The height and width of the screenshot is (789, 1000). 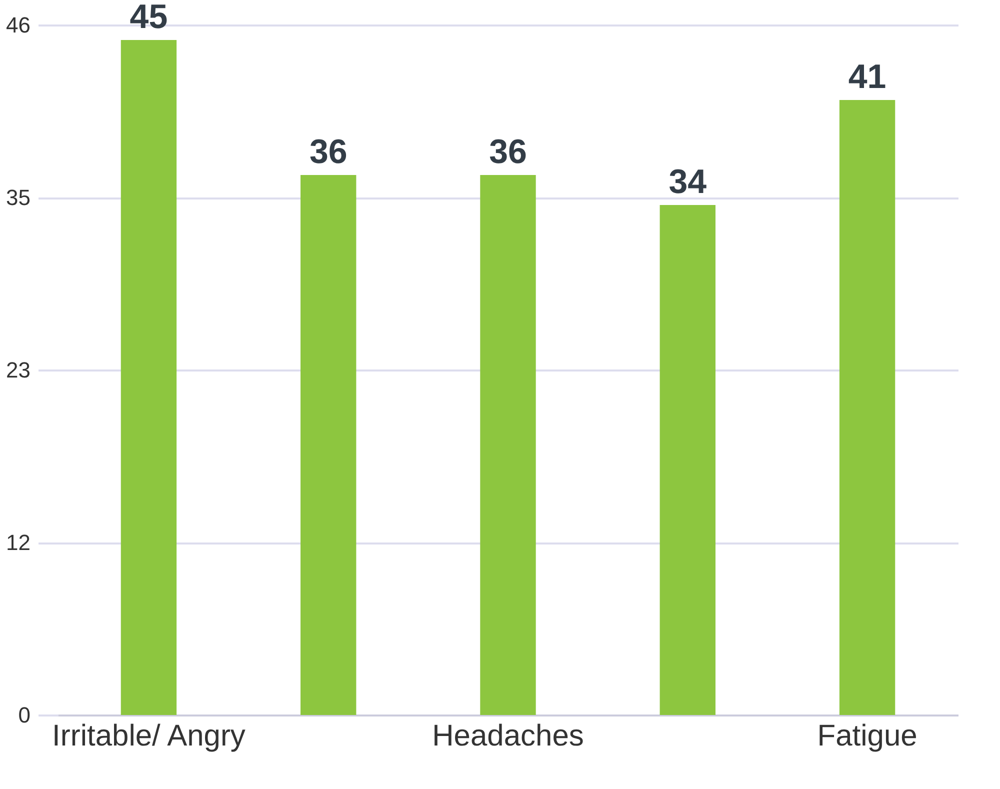 I want to click on x-tick-label: Headaches, so click(x=508, y=736).